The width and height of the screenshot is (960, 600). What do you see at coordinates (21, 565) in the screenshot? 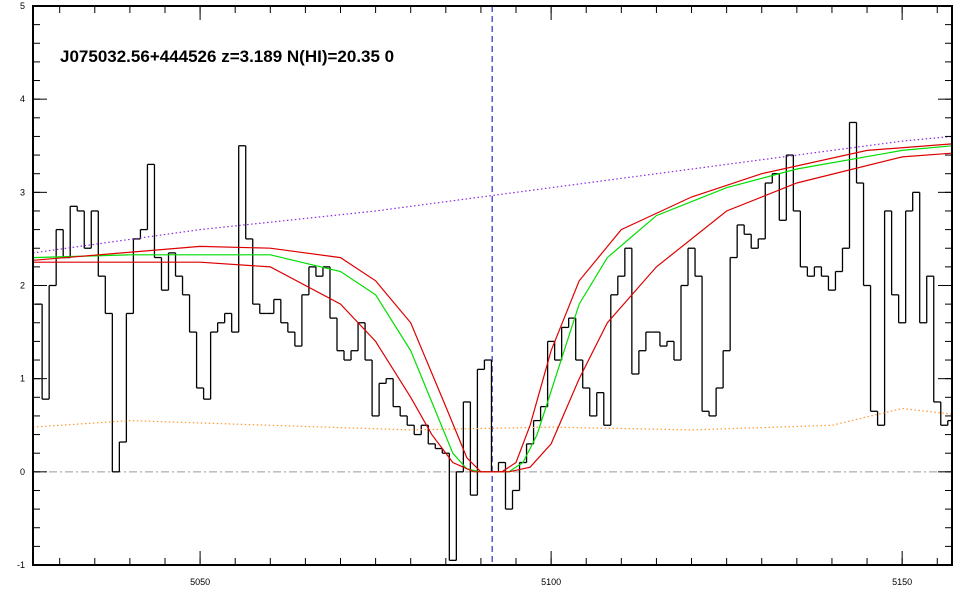
I see `y-tick-label: -1` at bounding box center [21, 565].